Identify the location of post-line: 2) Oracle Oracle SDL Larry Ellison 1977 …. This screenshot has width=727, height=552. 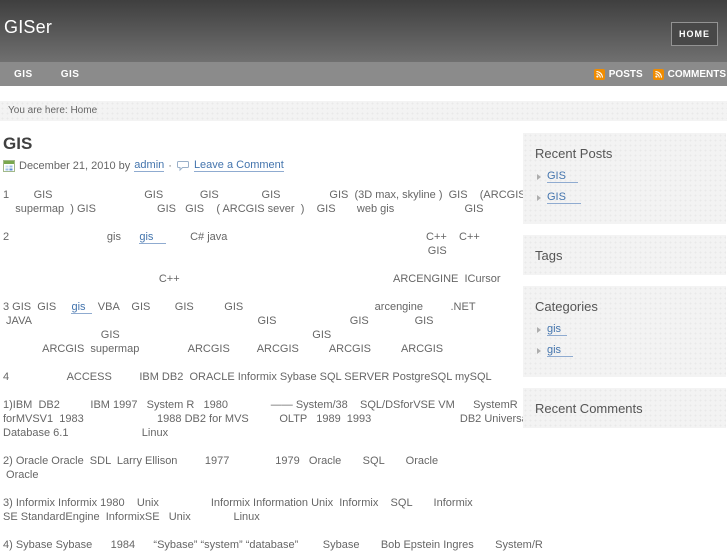
(259, 461).